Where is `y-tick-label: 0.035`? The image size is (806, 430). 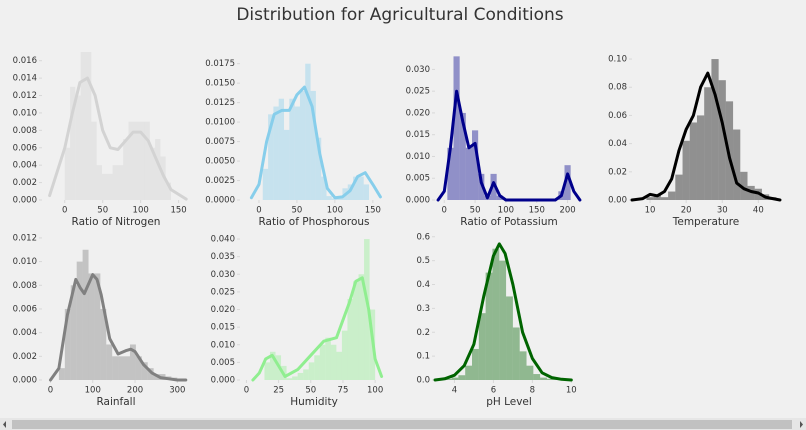
y-tick-label: 0.035 is located at coordinates (223, 257).